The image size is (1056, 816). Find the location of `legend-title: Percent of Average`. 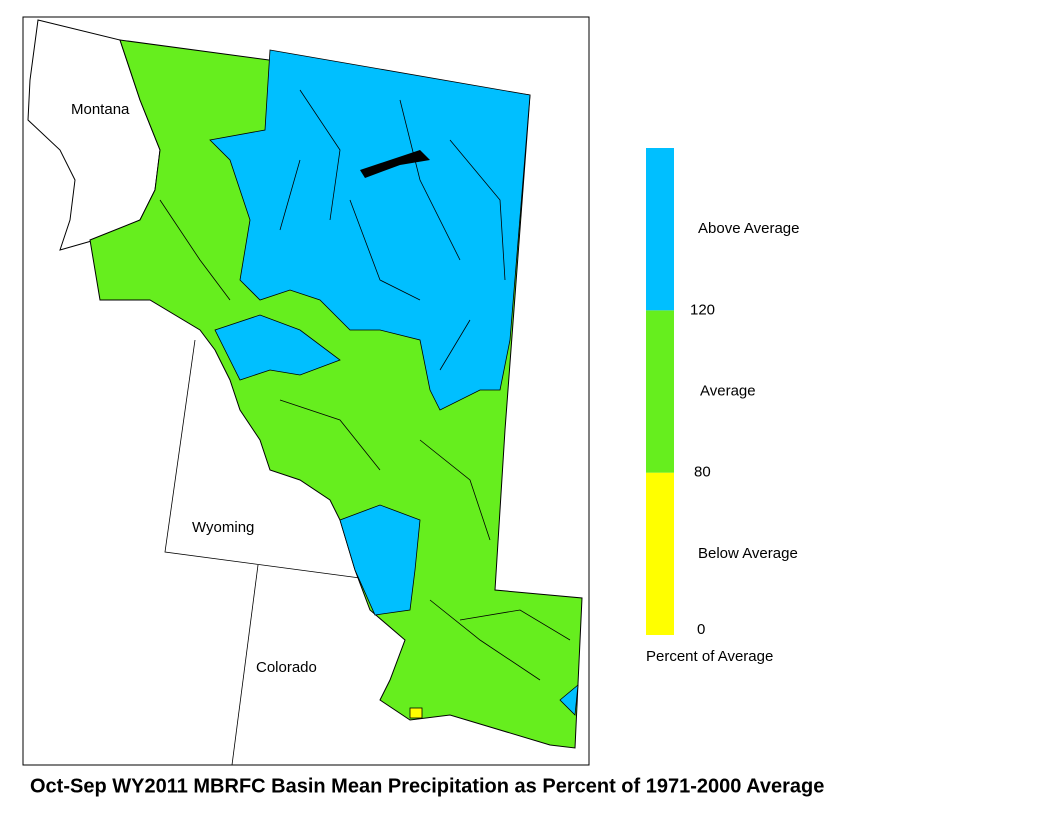

legend-title: Percent of Average is located at coordinates (709, 656).